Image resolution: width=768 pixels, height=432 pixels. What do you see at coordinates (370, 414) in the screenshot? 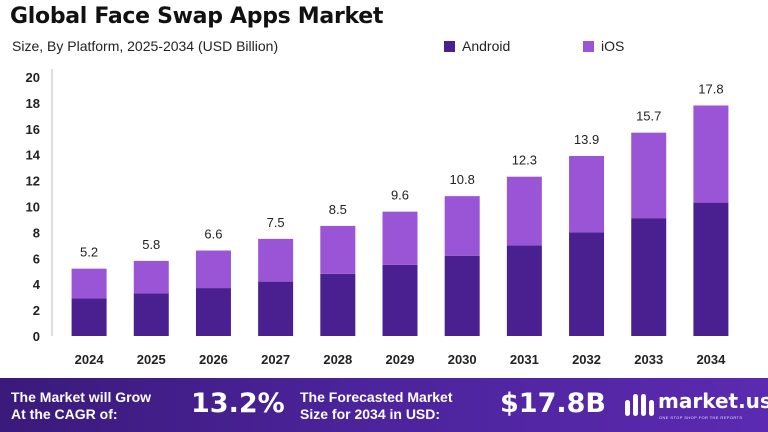
I see `forecast-label-line2: Size for 2034 in USD:` at bounding box center [370, 414].